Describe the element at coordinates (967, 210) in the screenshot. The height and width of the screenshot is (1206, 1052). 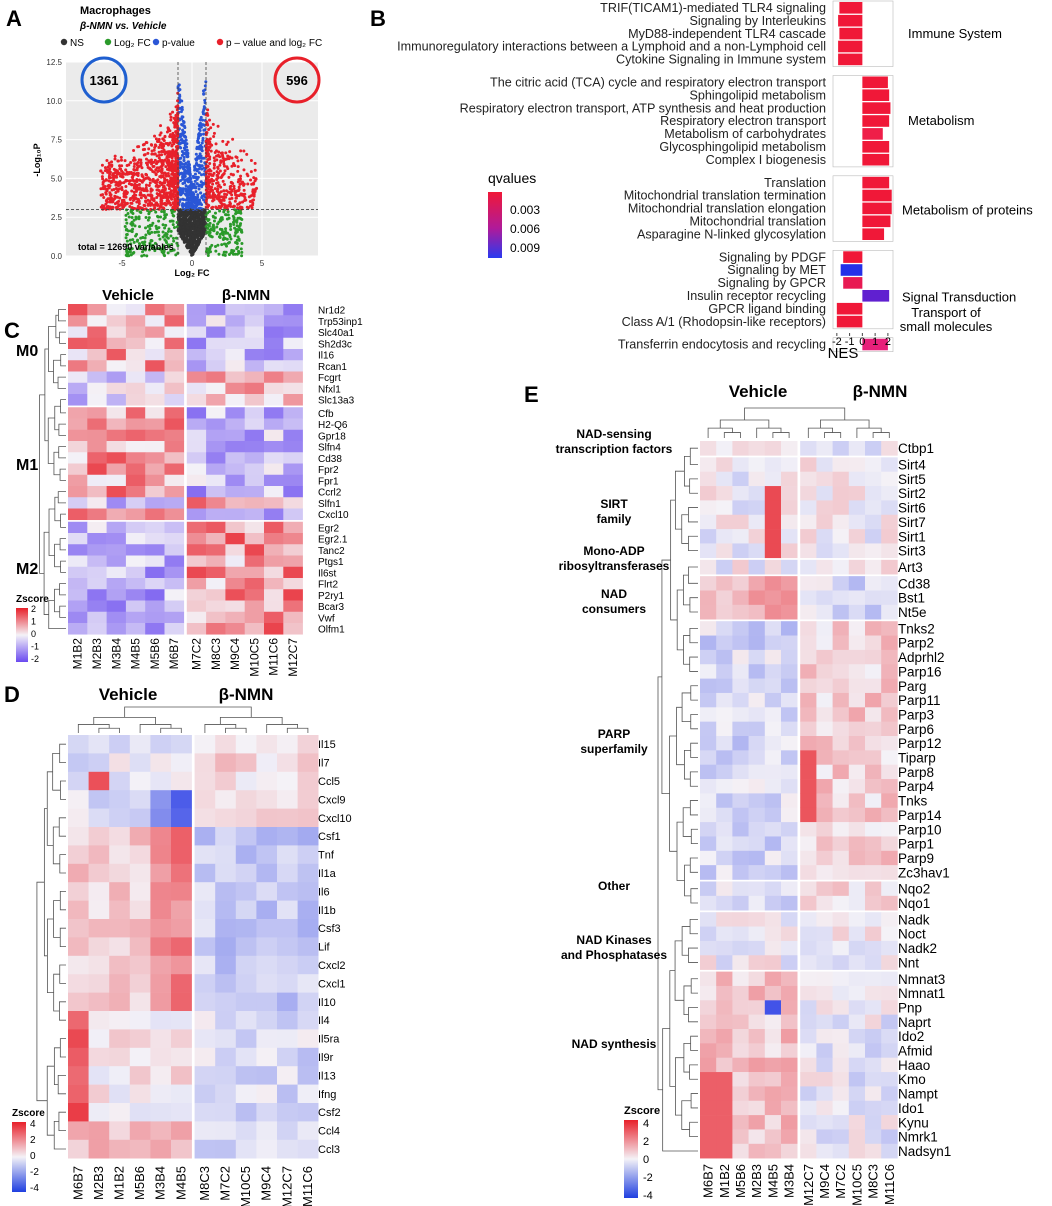
I see `gsea-group-label: Metabolism of proteins` at that location.